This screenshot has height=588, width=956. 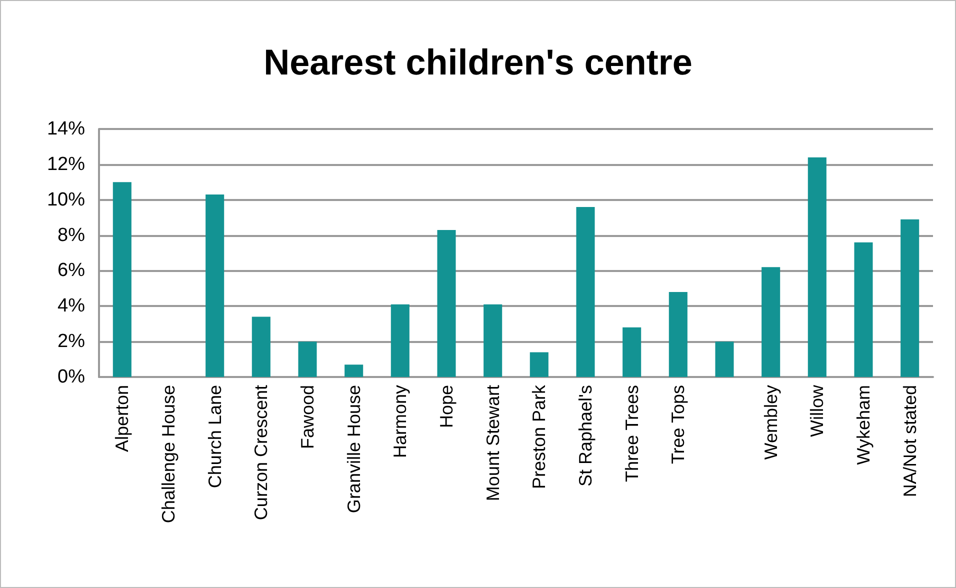 What do you see at coordinates (770, 422) in the screenshot?
I see `x-tick-label: Wembley` at bounding box center [770, 422].